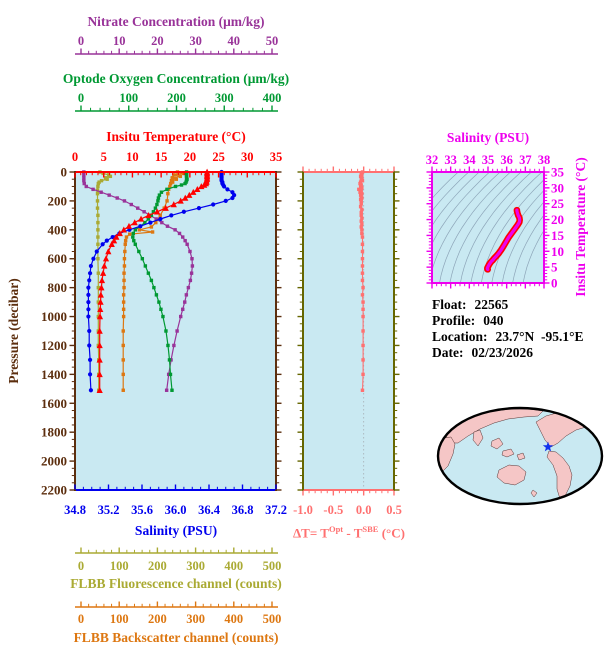 This screenshot has height=663, width=609. I want to click on profile-value: 040, so click(493, 320).